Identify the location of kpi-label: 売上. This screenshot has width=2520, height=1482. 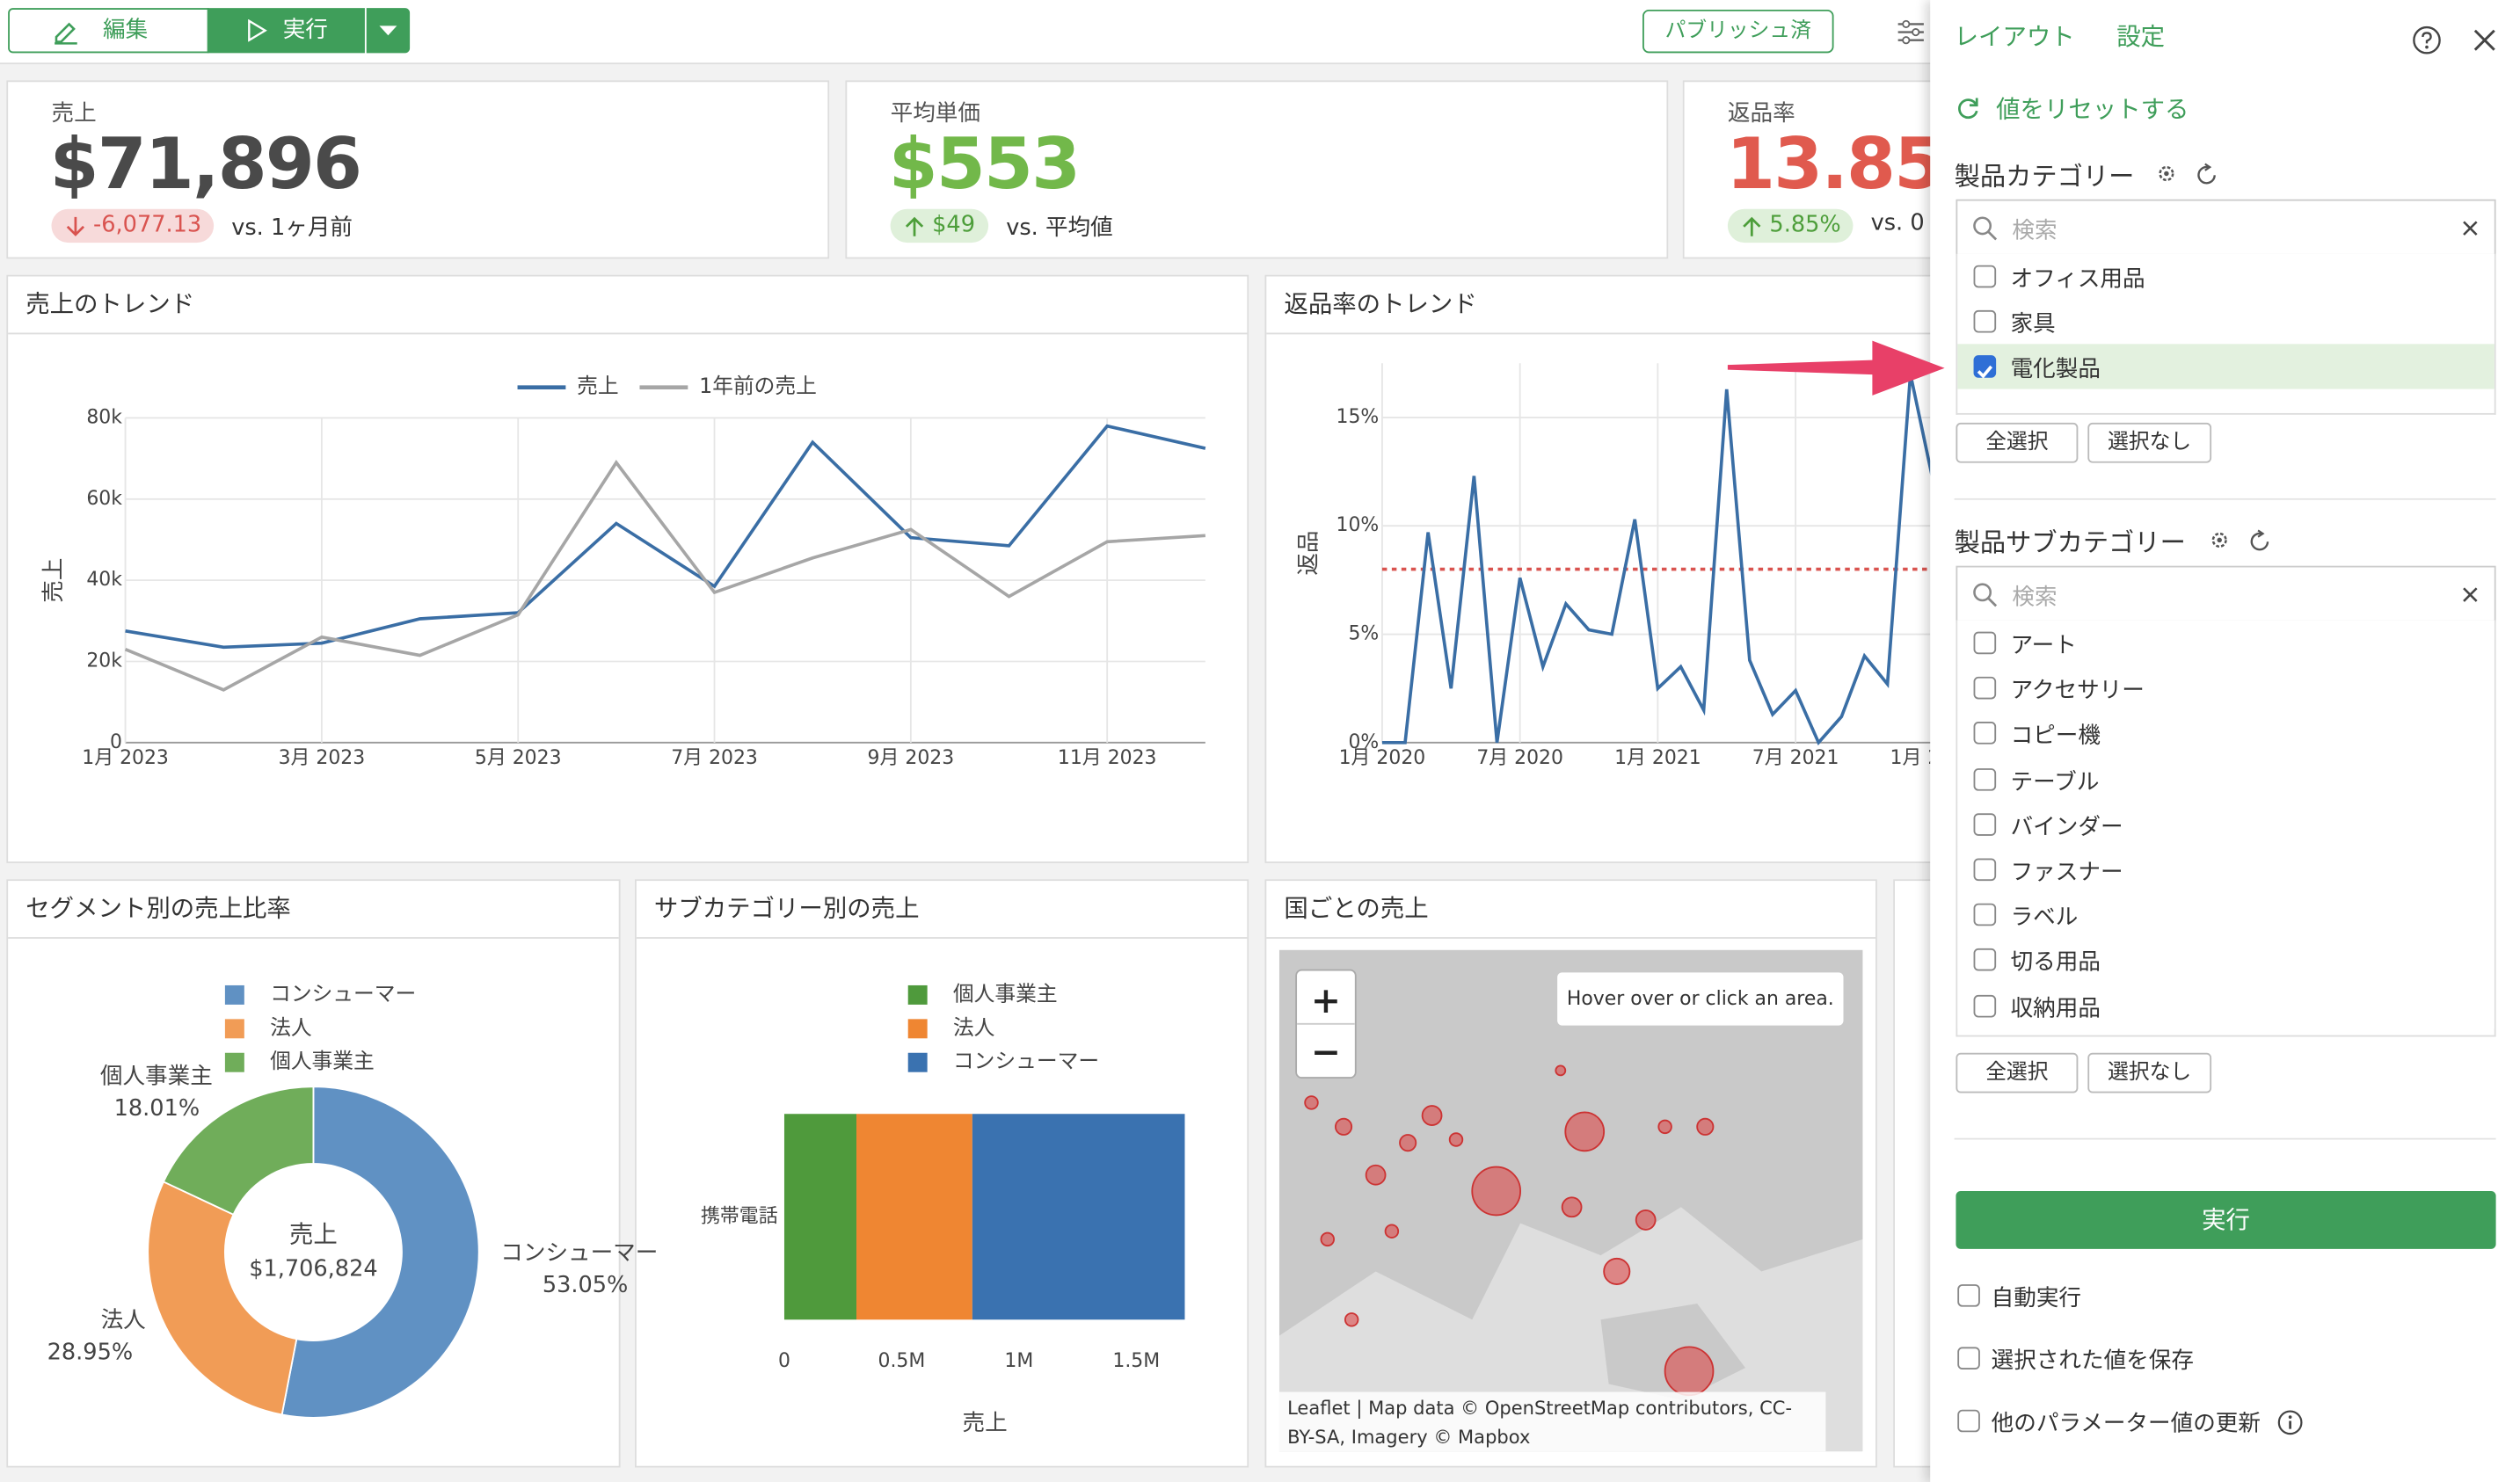
(74, 114).